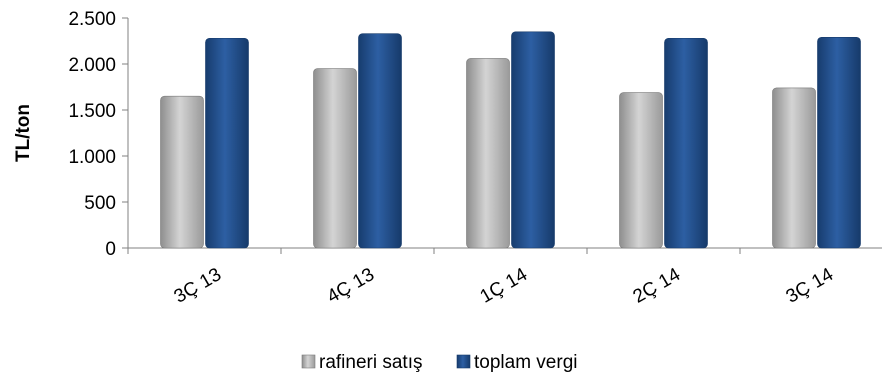 This screenshot has width=882, height=380. What do you see at coordinates (110, 249) in the screenshot?
I see `y-tick-label: 0` at bounding box center [110, 249].